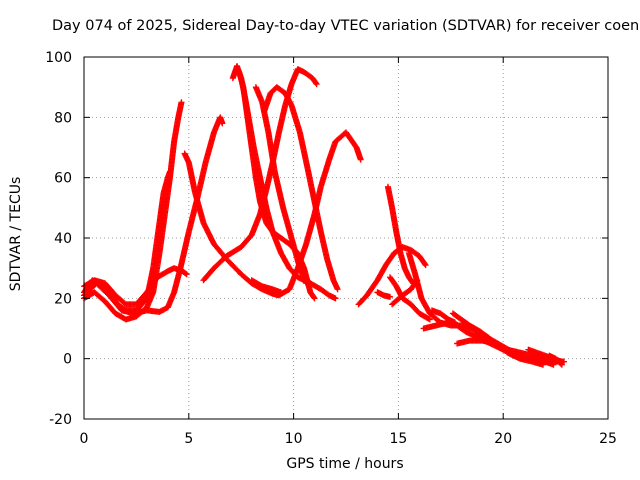 The width and height of the screenshot is (640, 480). I want to click on y-tick-label: 20, so click(63, 299).